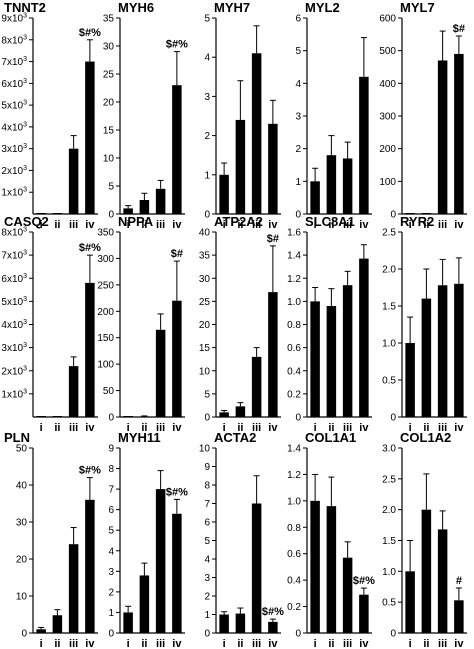 The height and width of the screenshot is (649, 474). I want to click on panel-title: COL1A1, so click(330, 437).